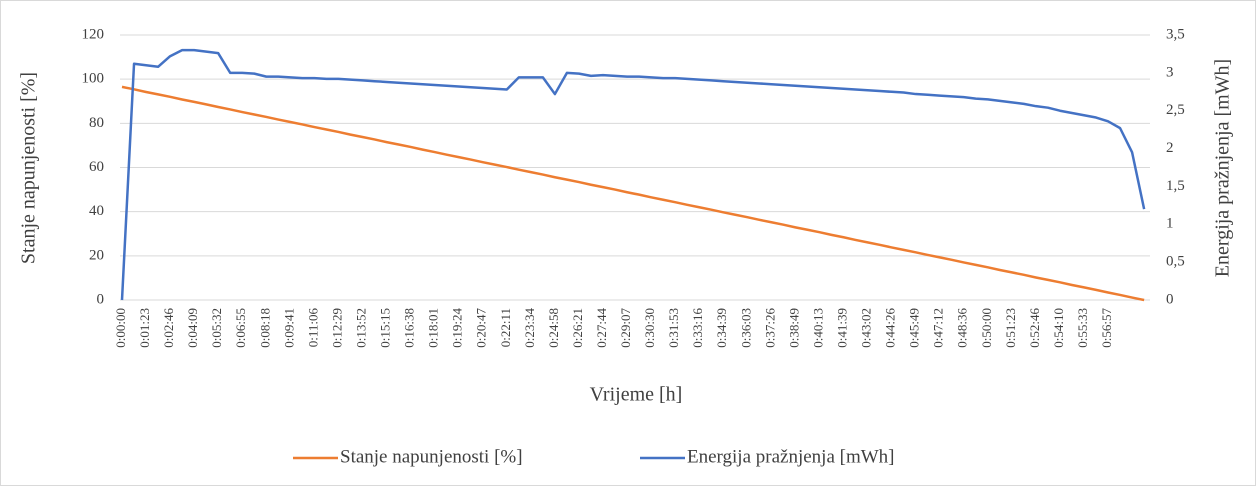  I want to click on y2-tick-label: 3, so click(1170, 72).